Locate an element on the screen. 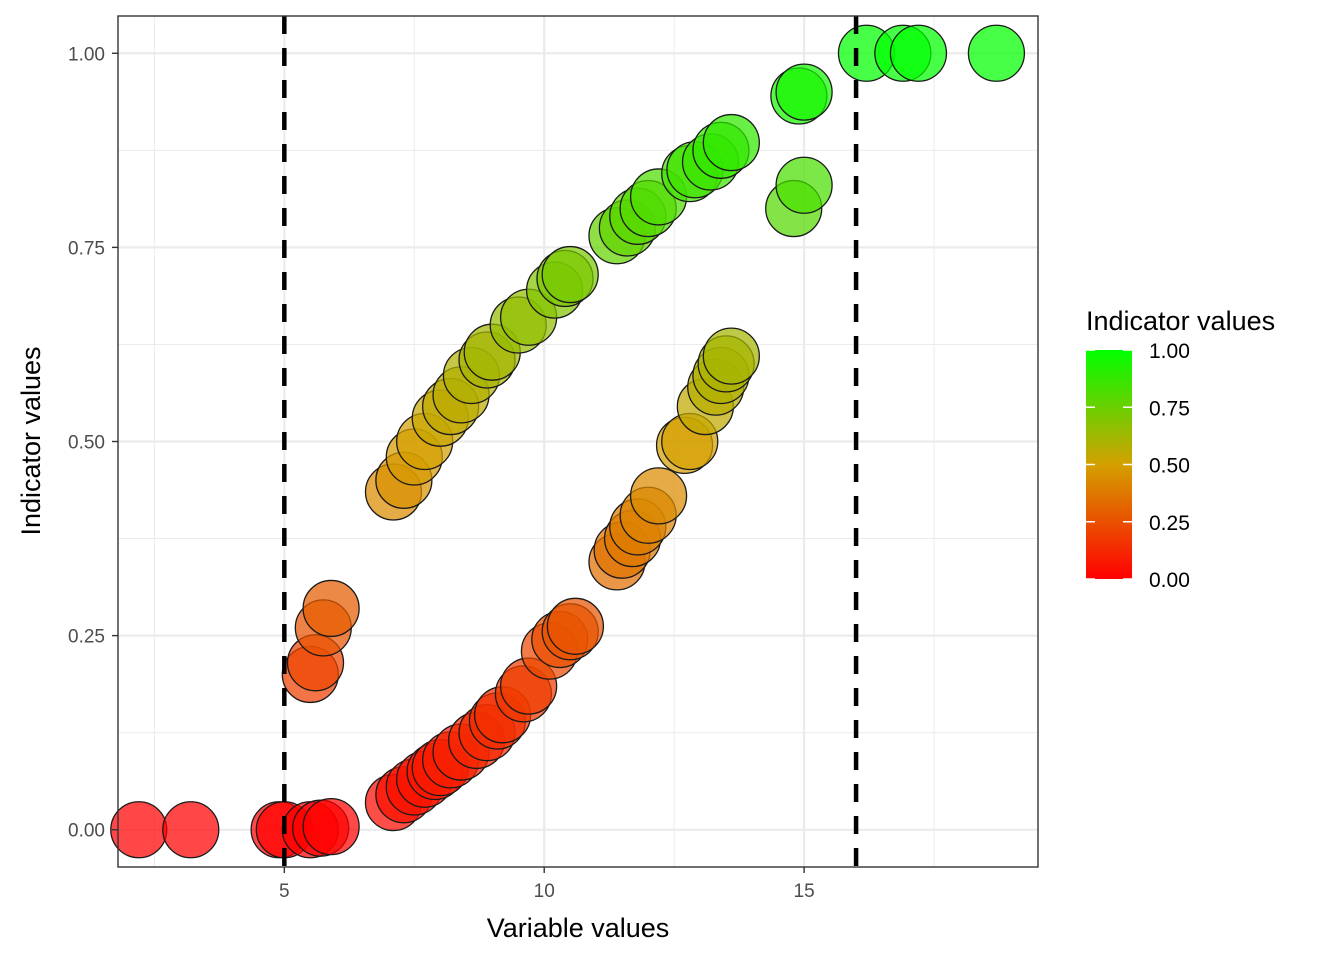 This screenshot has width=1344, height=960. y-tick-label: 0.25 is located at coordinates (86, 637).